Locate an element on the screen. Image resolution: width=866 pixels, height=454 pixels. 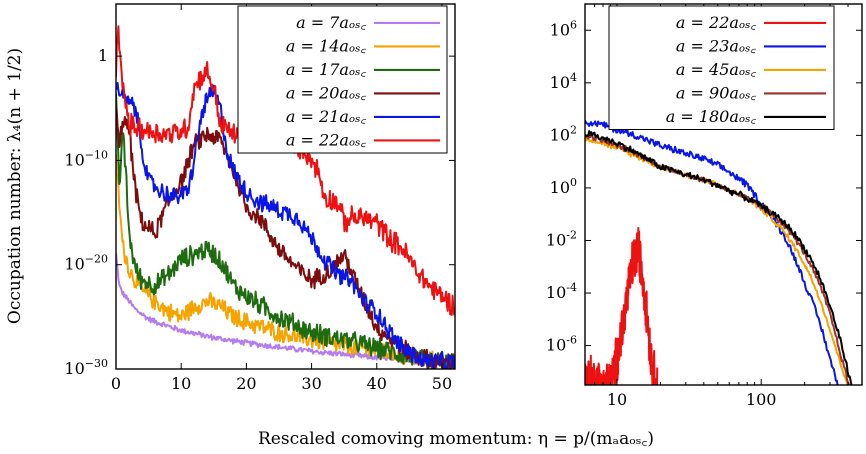
legend-entry-label: a = 7aₒₛ꜀ is located at coordinates (331, 22).